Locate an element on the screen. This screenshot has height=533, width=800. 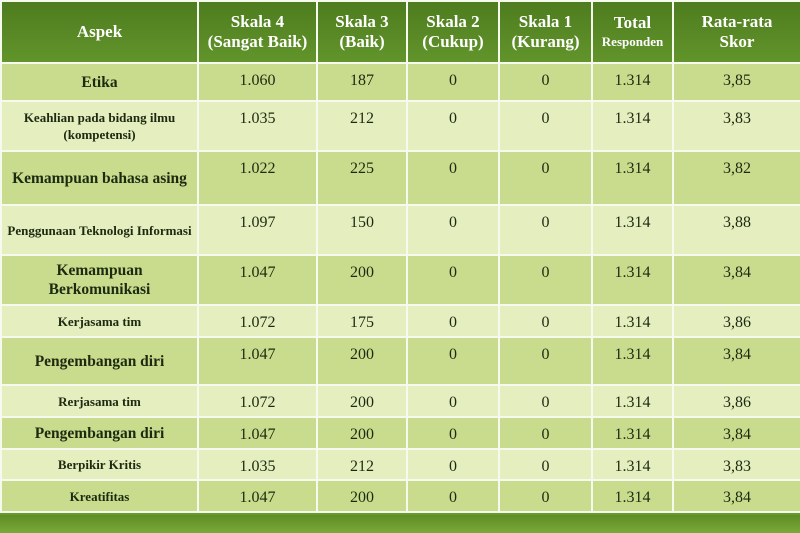
header-skala4-line1: Skala 4 is located at coordinates (257, 21).